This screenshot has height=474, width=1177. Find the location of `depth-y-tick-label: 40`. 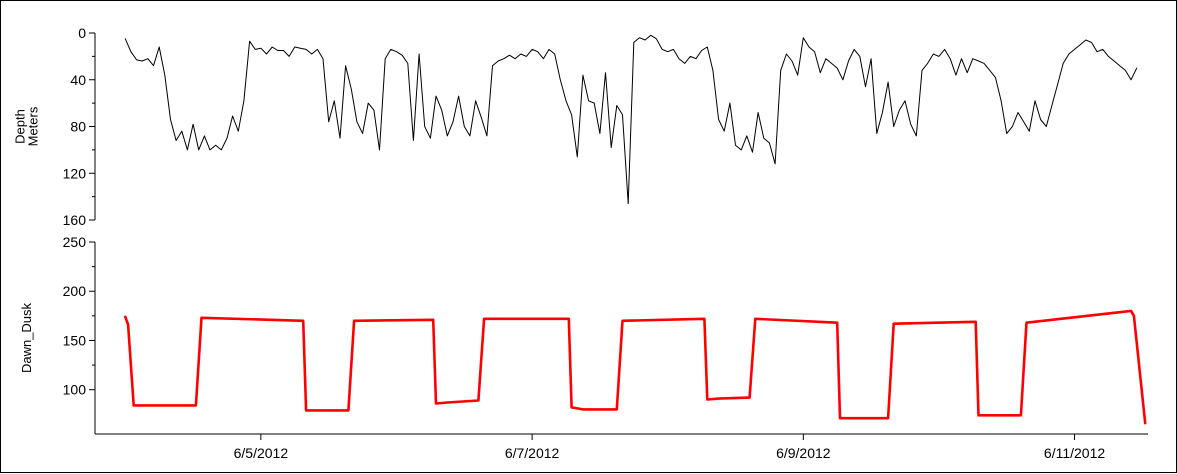

depth-y-tick-label: 40 is located at coordinates (78, 80).